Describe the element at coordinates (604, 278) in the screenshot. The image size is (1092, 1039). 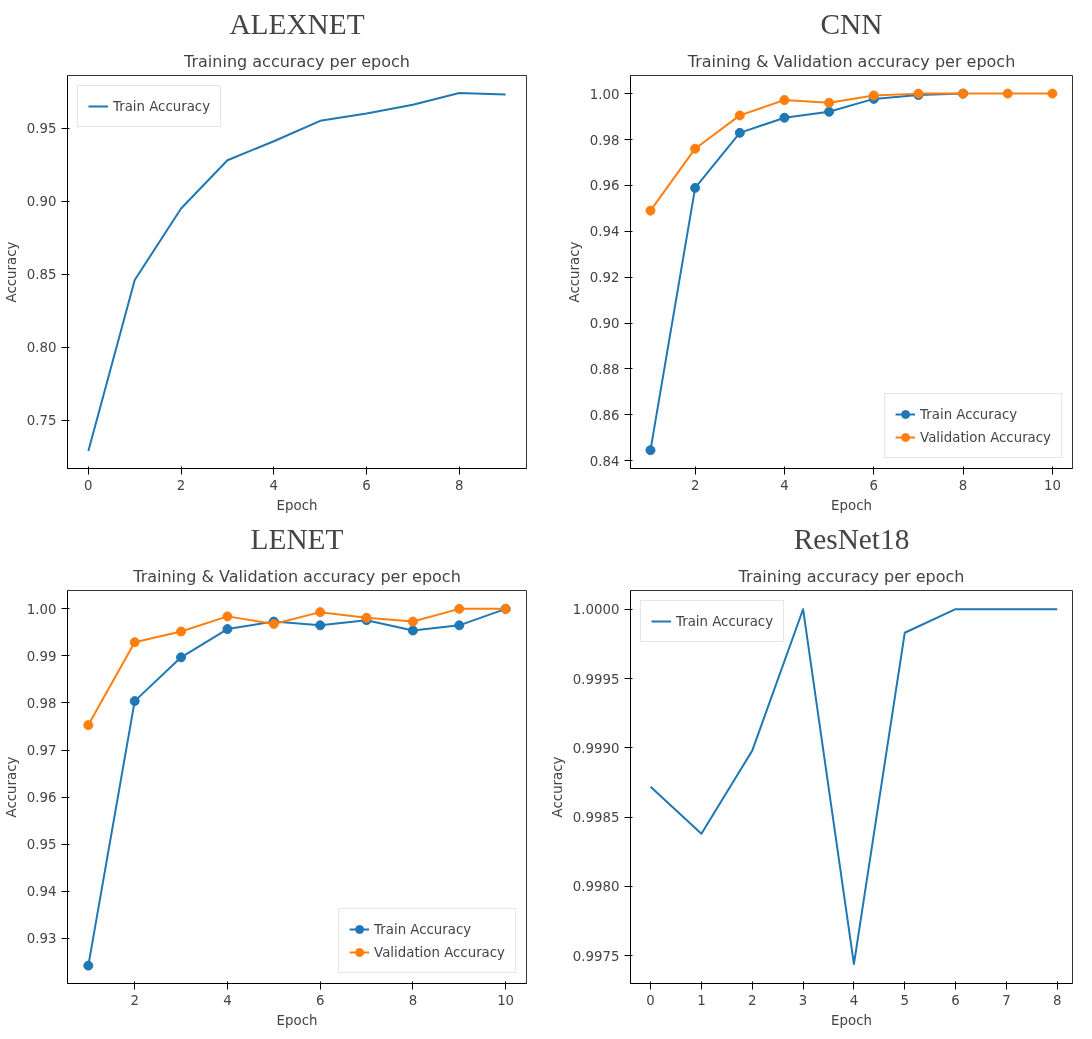
I see `y-tick-label: 0.92` at that location.